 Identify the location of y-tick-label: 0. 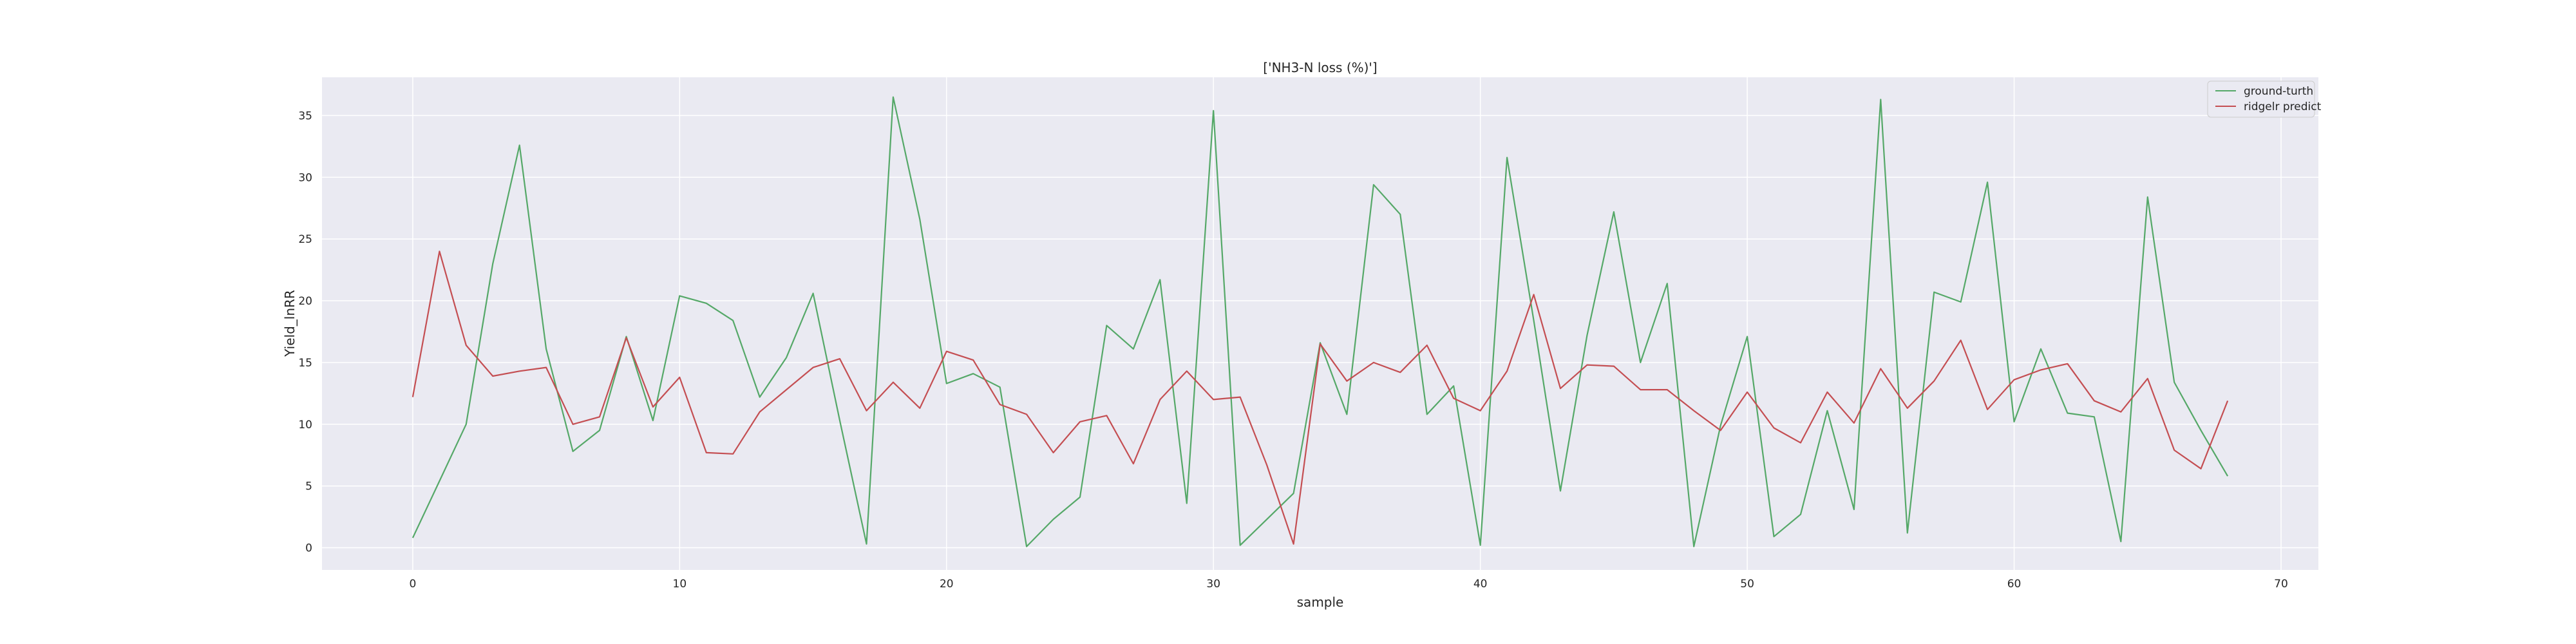
(309, 548).